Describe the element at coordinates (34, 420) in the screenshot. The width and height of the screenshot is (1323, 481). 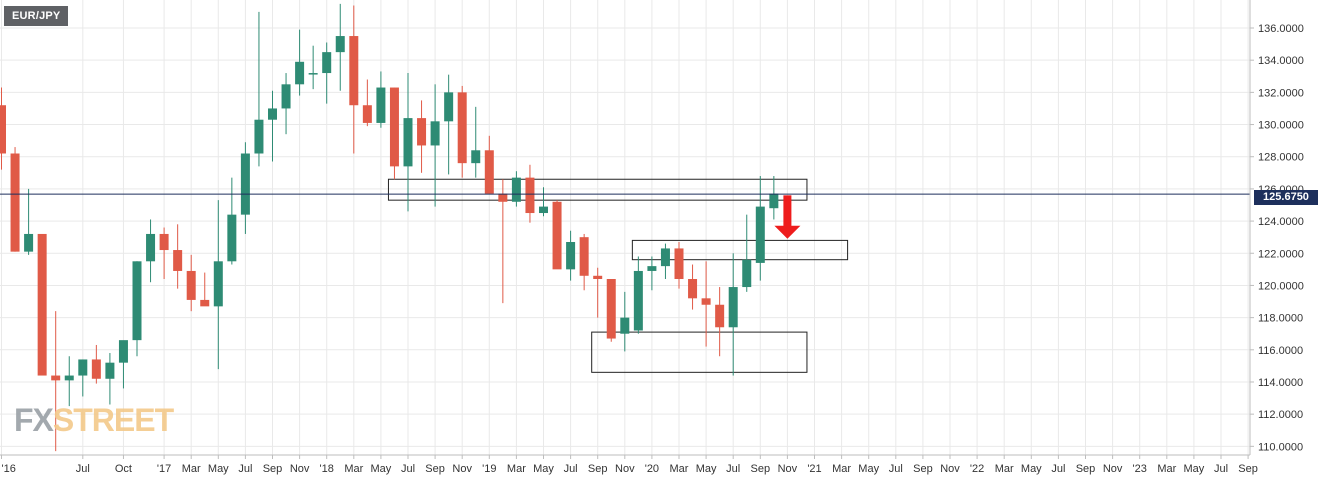
I see `watermark-part1: FX` at that location.